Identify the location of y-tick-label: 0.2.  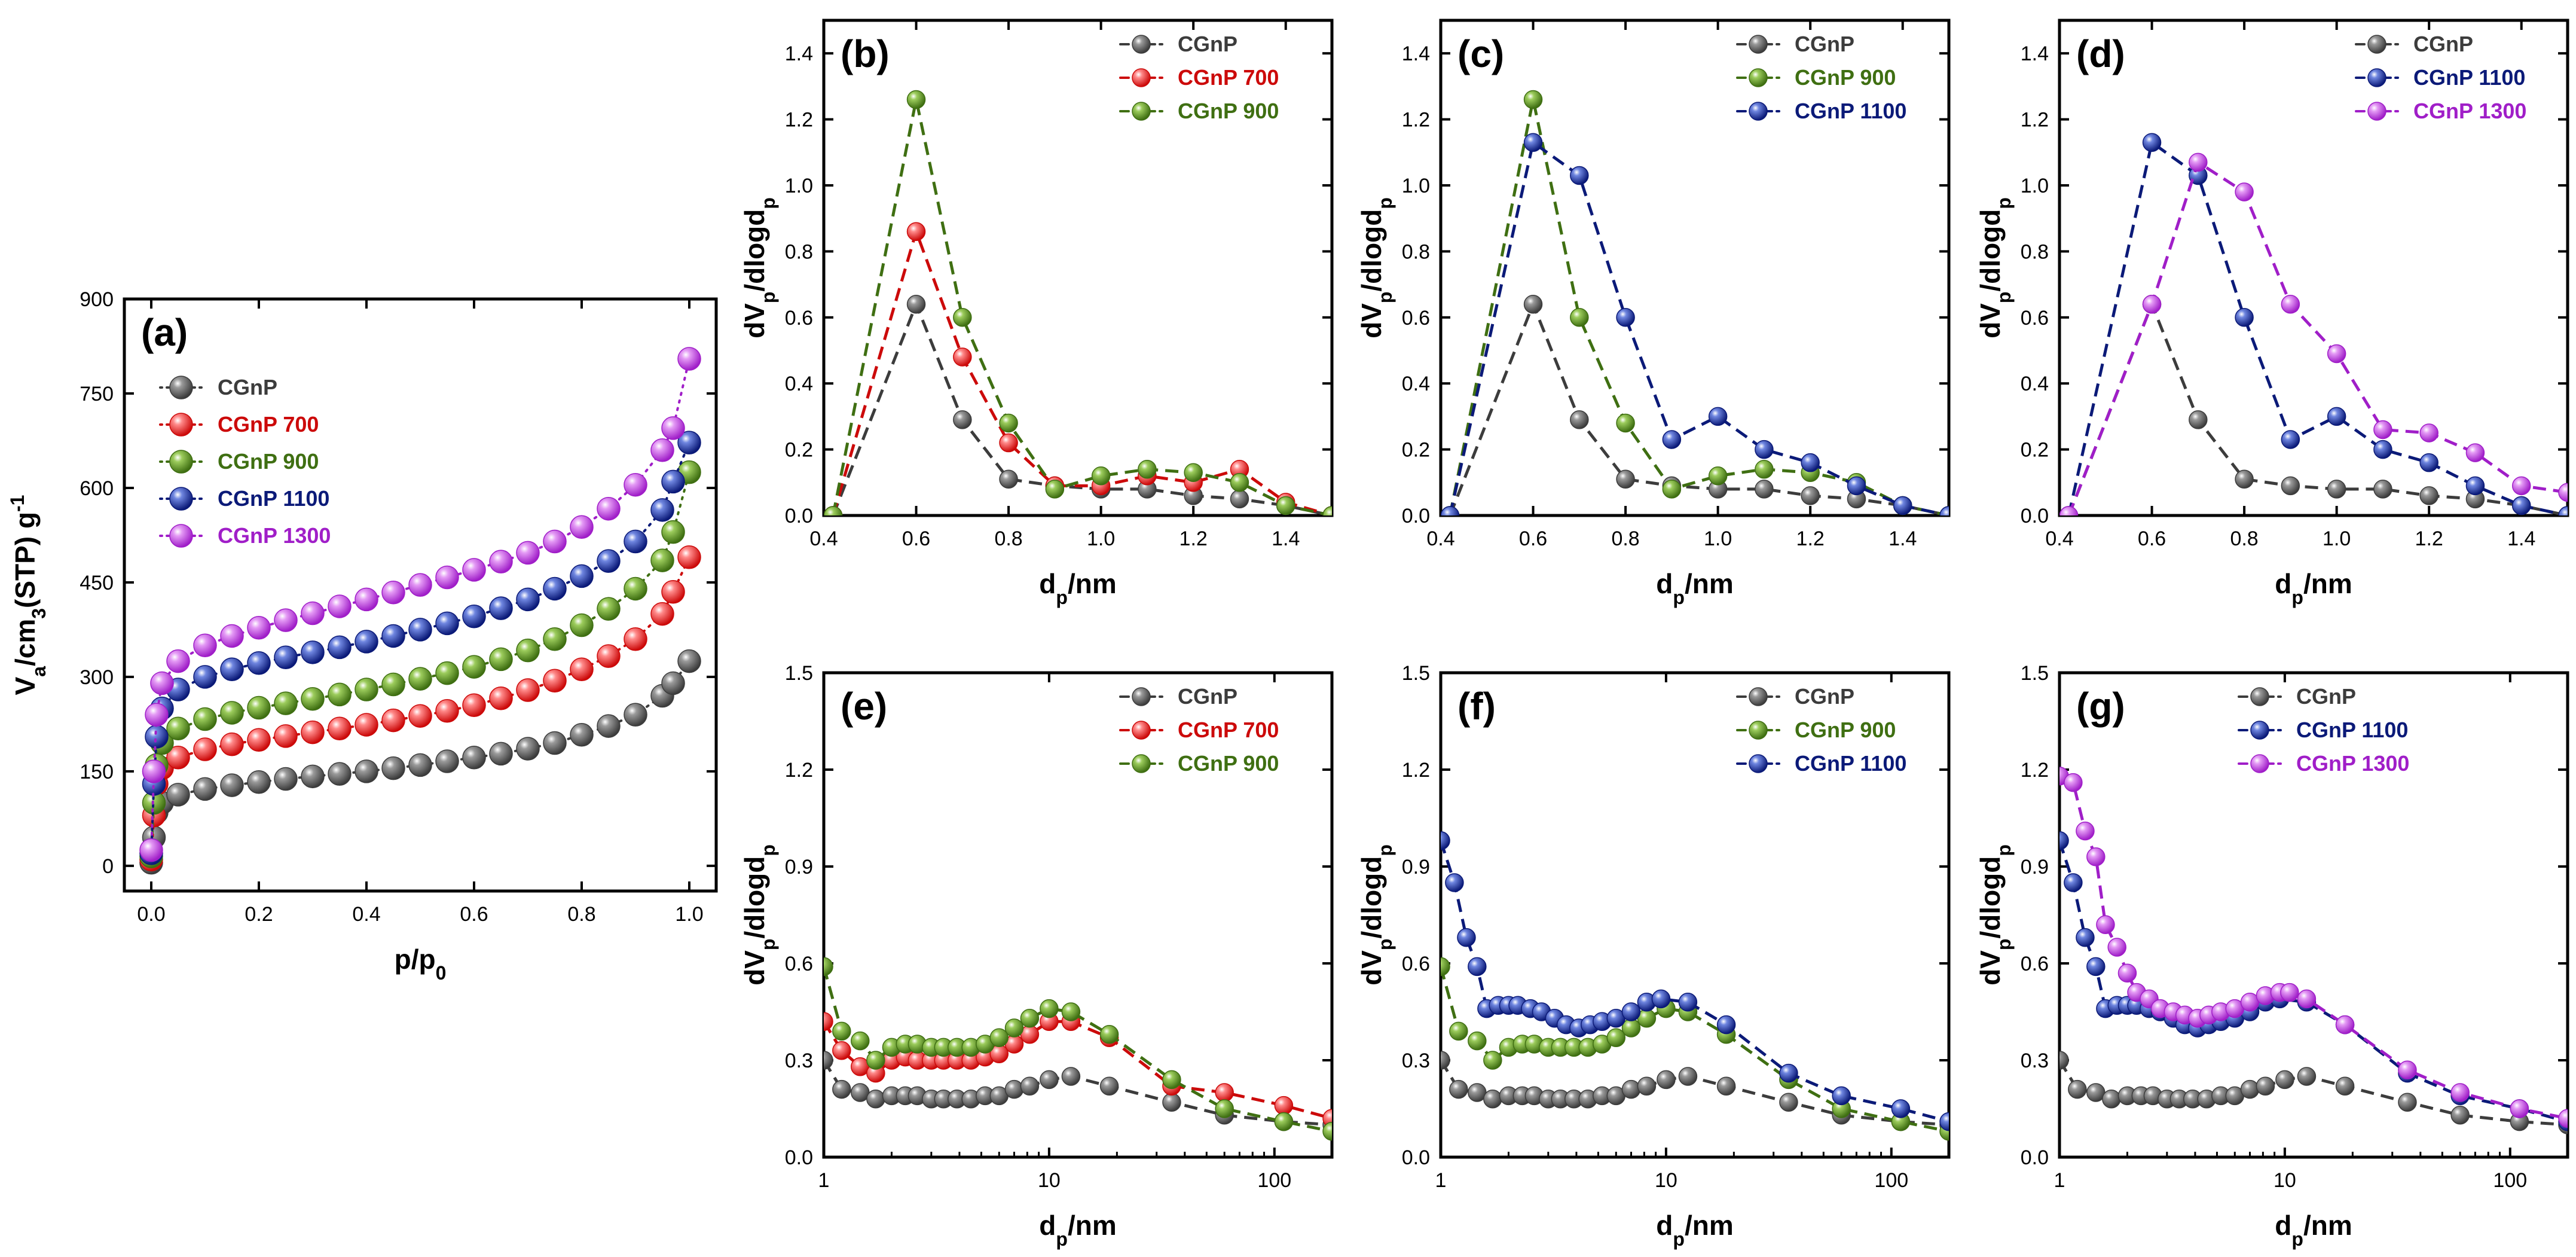
(799, 450).